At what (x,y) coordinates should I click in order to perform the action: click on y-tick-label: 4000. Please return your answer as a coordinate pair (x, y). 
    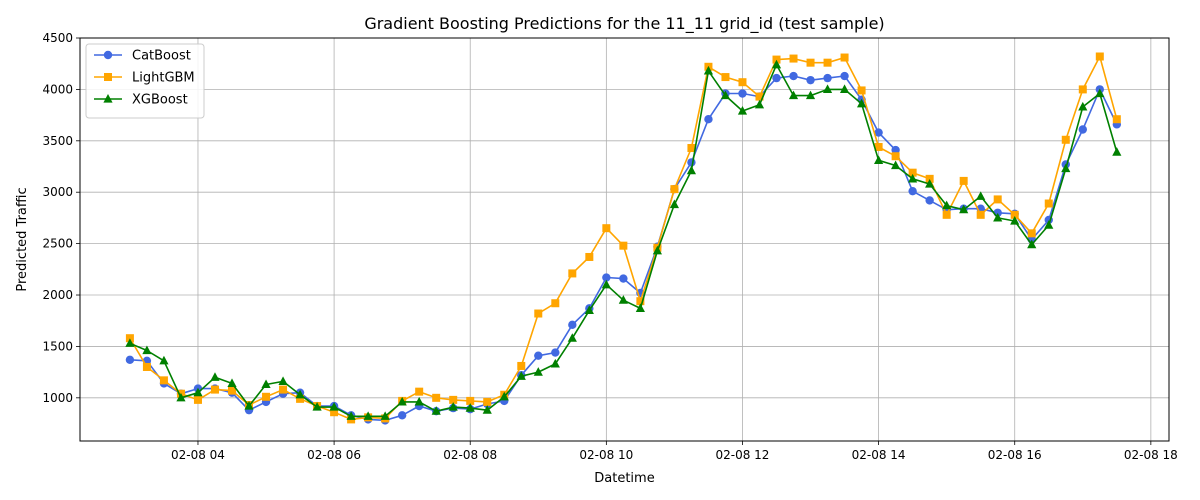
    Looking at the image, I should click on (57, 89).